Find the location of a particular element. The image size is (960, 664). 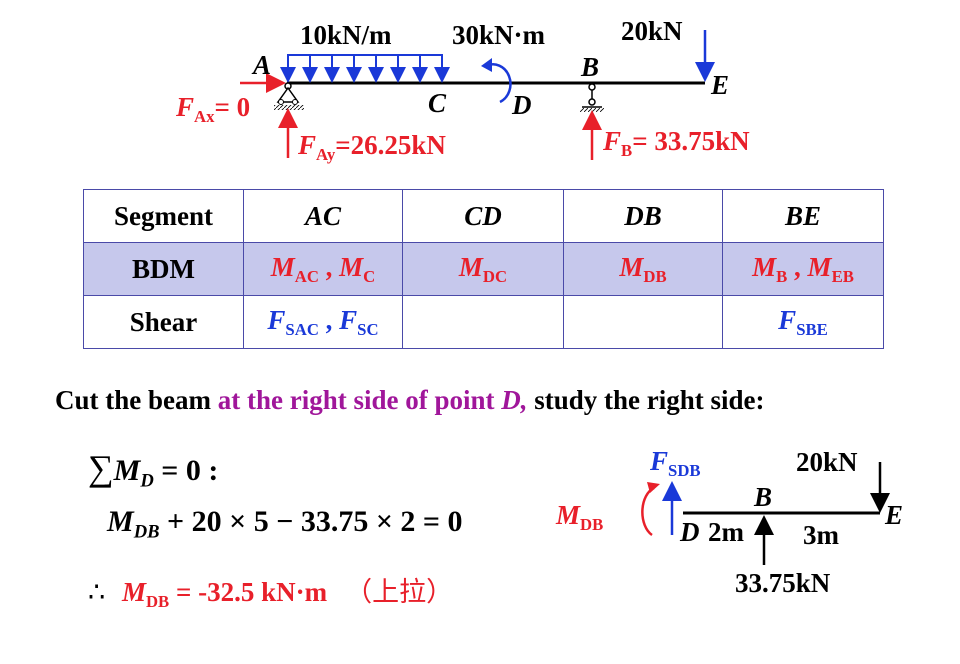

table-header-cell: DB is located at coordinates (643, 216).